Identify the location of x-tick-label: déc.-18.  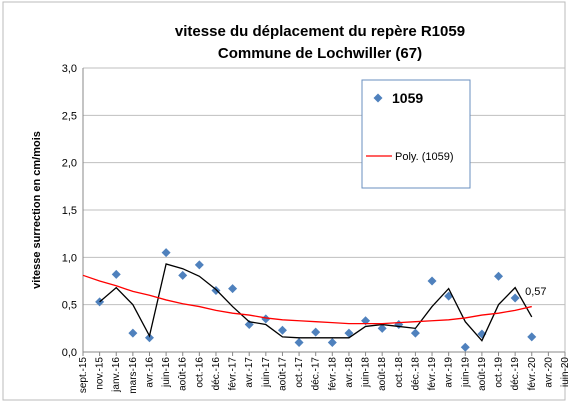
(415, 374).